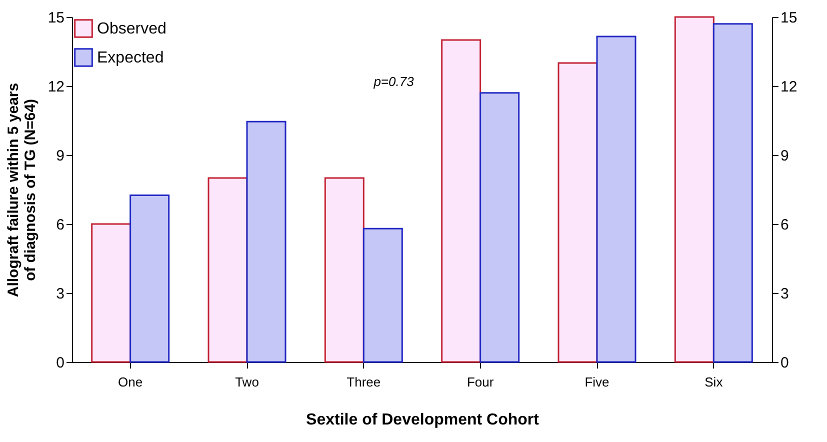  Describe the element at coordinates (21, 190) in the screenshot. I see `y-axis-title: Allograft failure within 5 years of diagnosis of TG (N=64)` at that location.